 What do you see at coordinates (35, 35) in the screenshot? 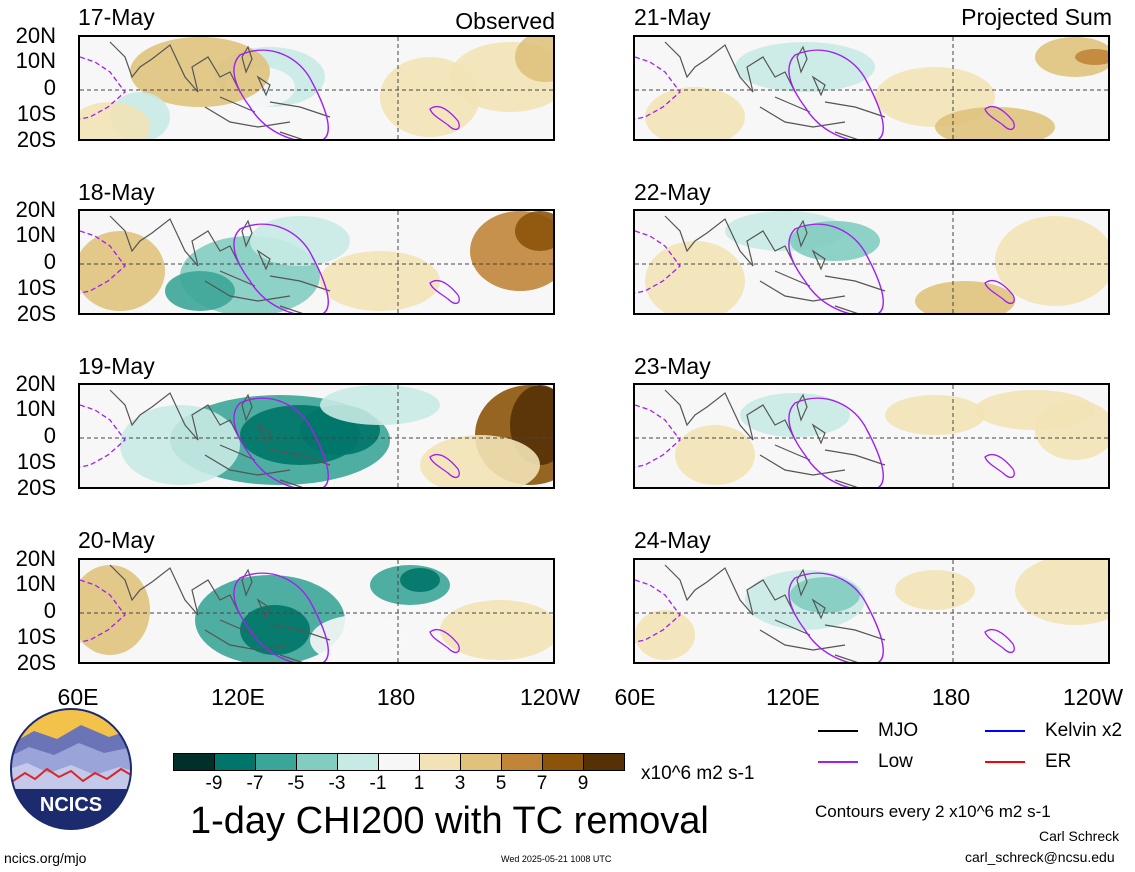
I see `lat-label-r1-20n: 20N` at bounding box center [35, 35].